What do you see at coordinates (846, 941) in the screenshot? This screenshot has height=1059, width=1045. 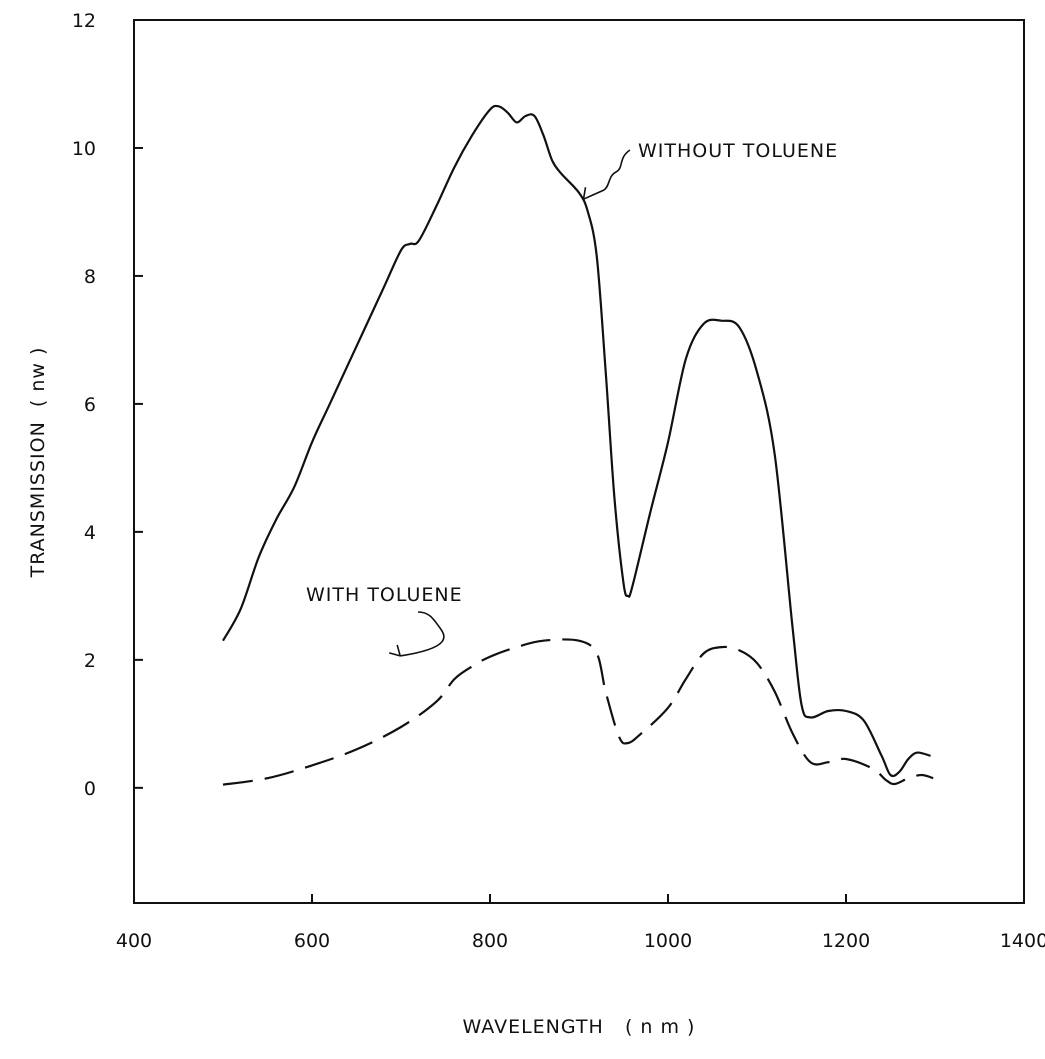 I see `x-tick-label-1200: 1200` at bounding box center [846, 941].